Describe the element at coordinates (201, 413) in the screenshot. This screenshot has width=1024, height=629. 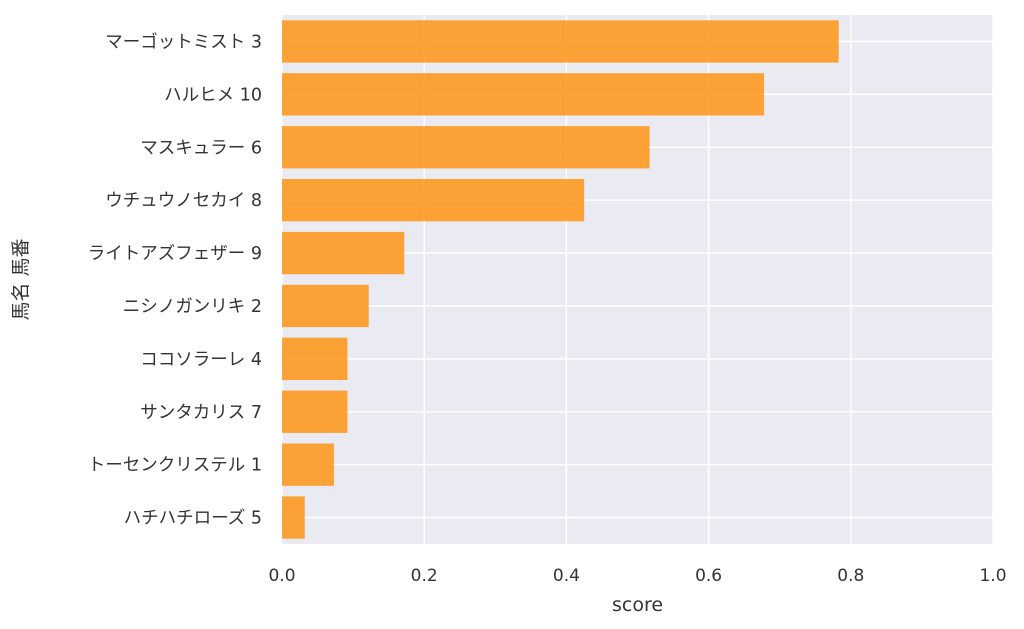
I see `category-label: サンタカリス 7` at that location.